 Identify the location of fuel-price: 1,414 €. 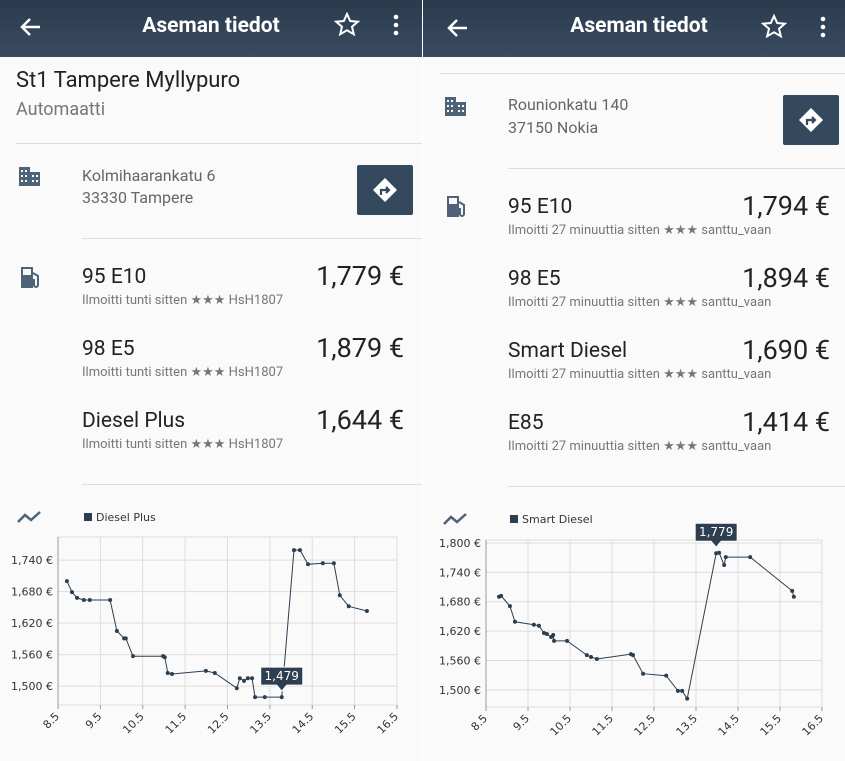
(786, 422).